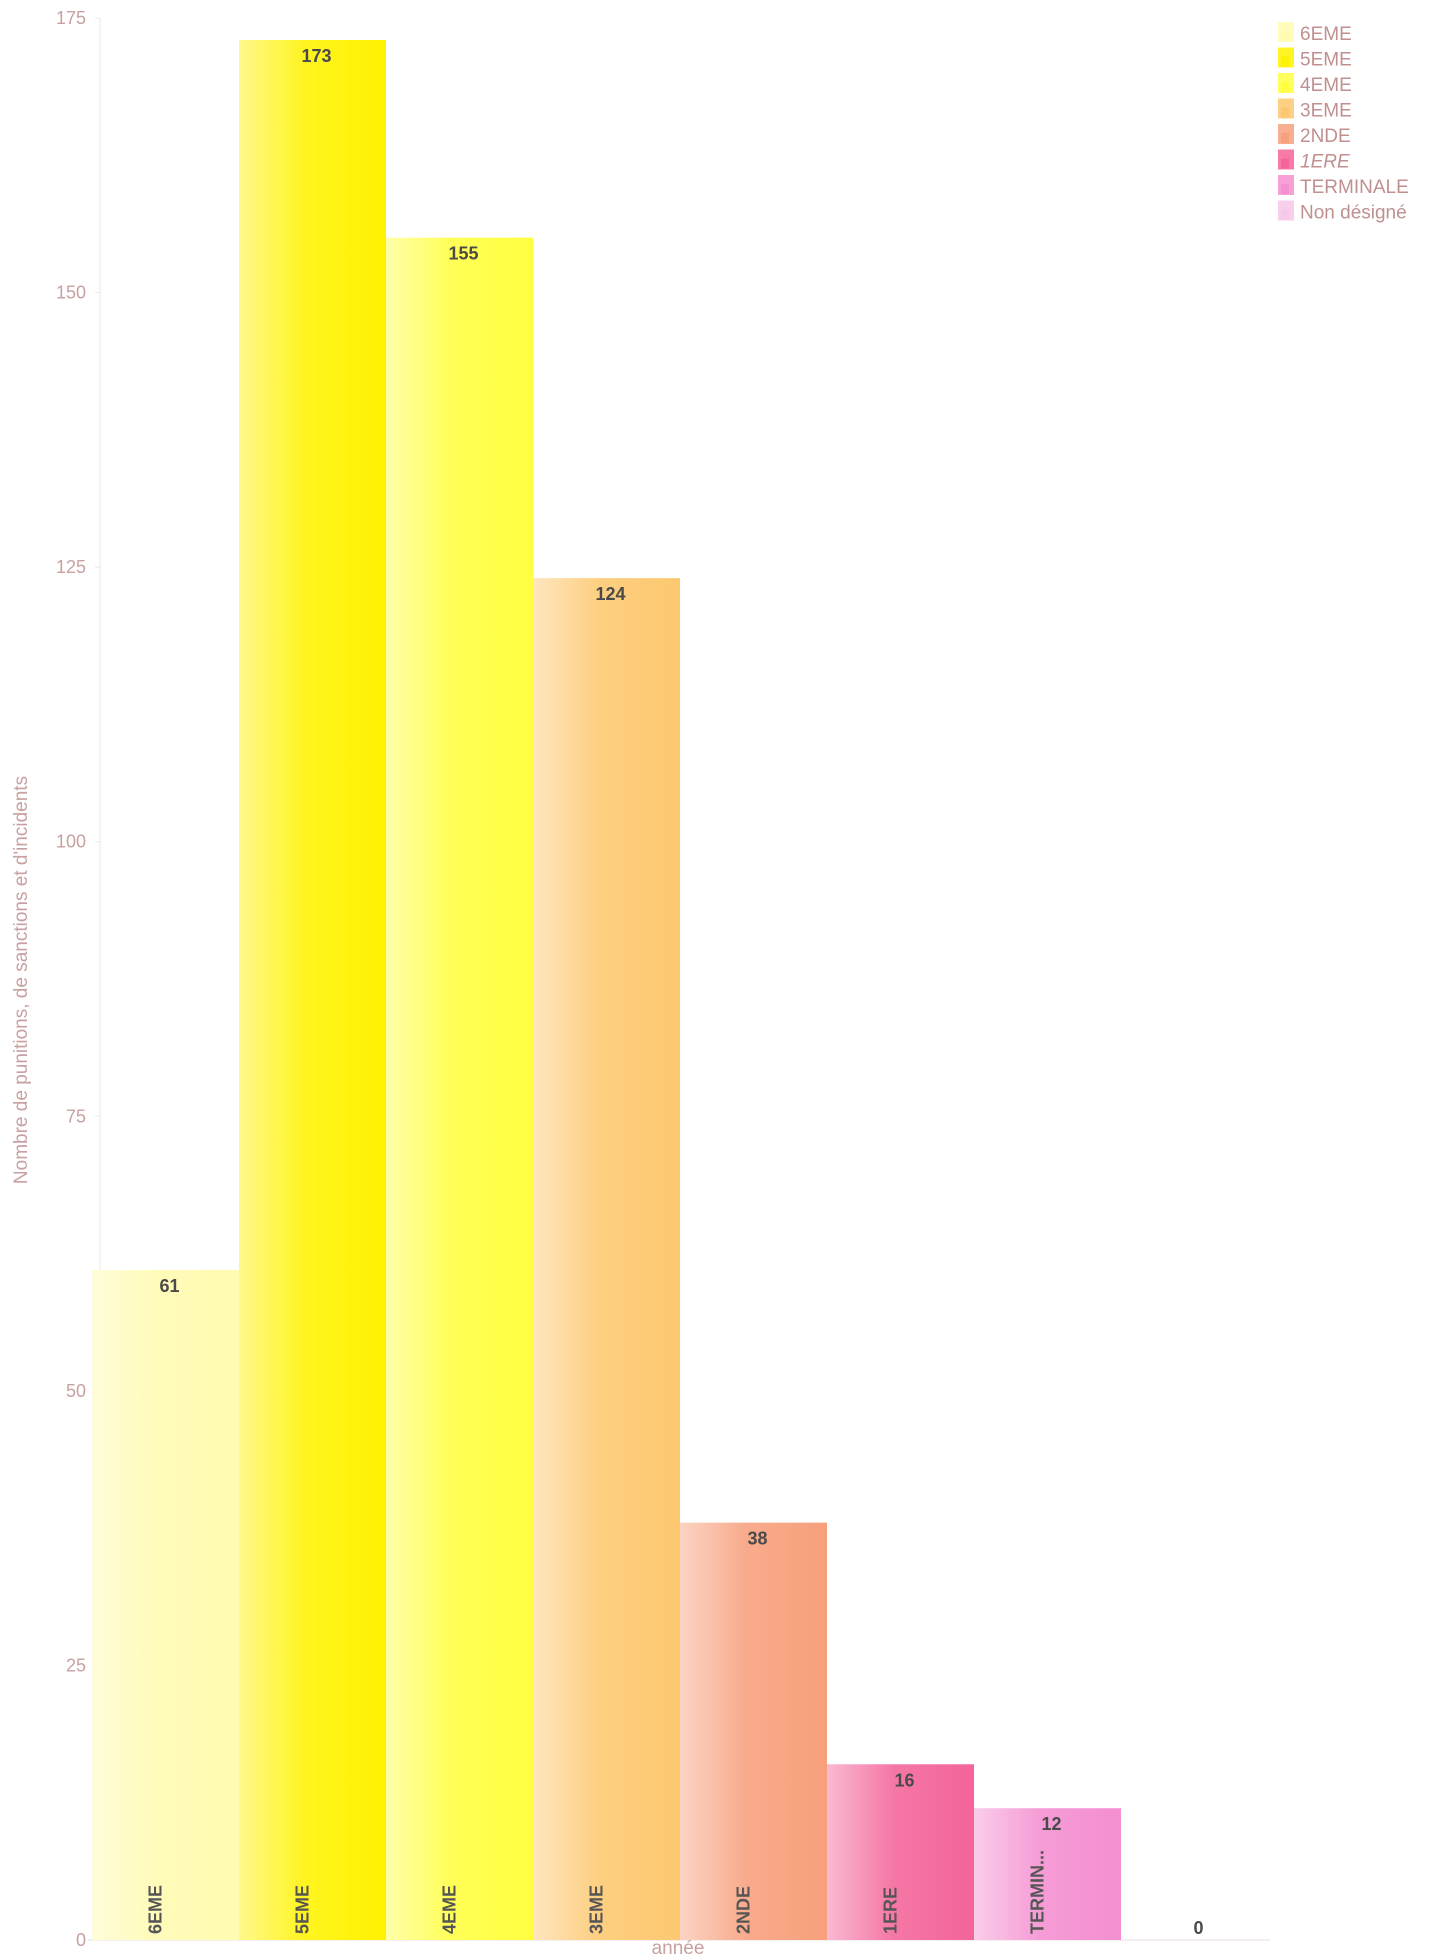  What do you see at coordinates (900, 1852) in the screenshot?
I see `bar-1ere` at bounding box center [900, 1852].